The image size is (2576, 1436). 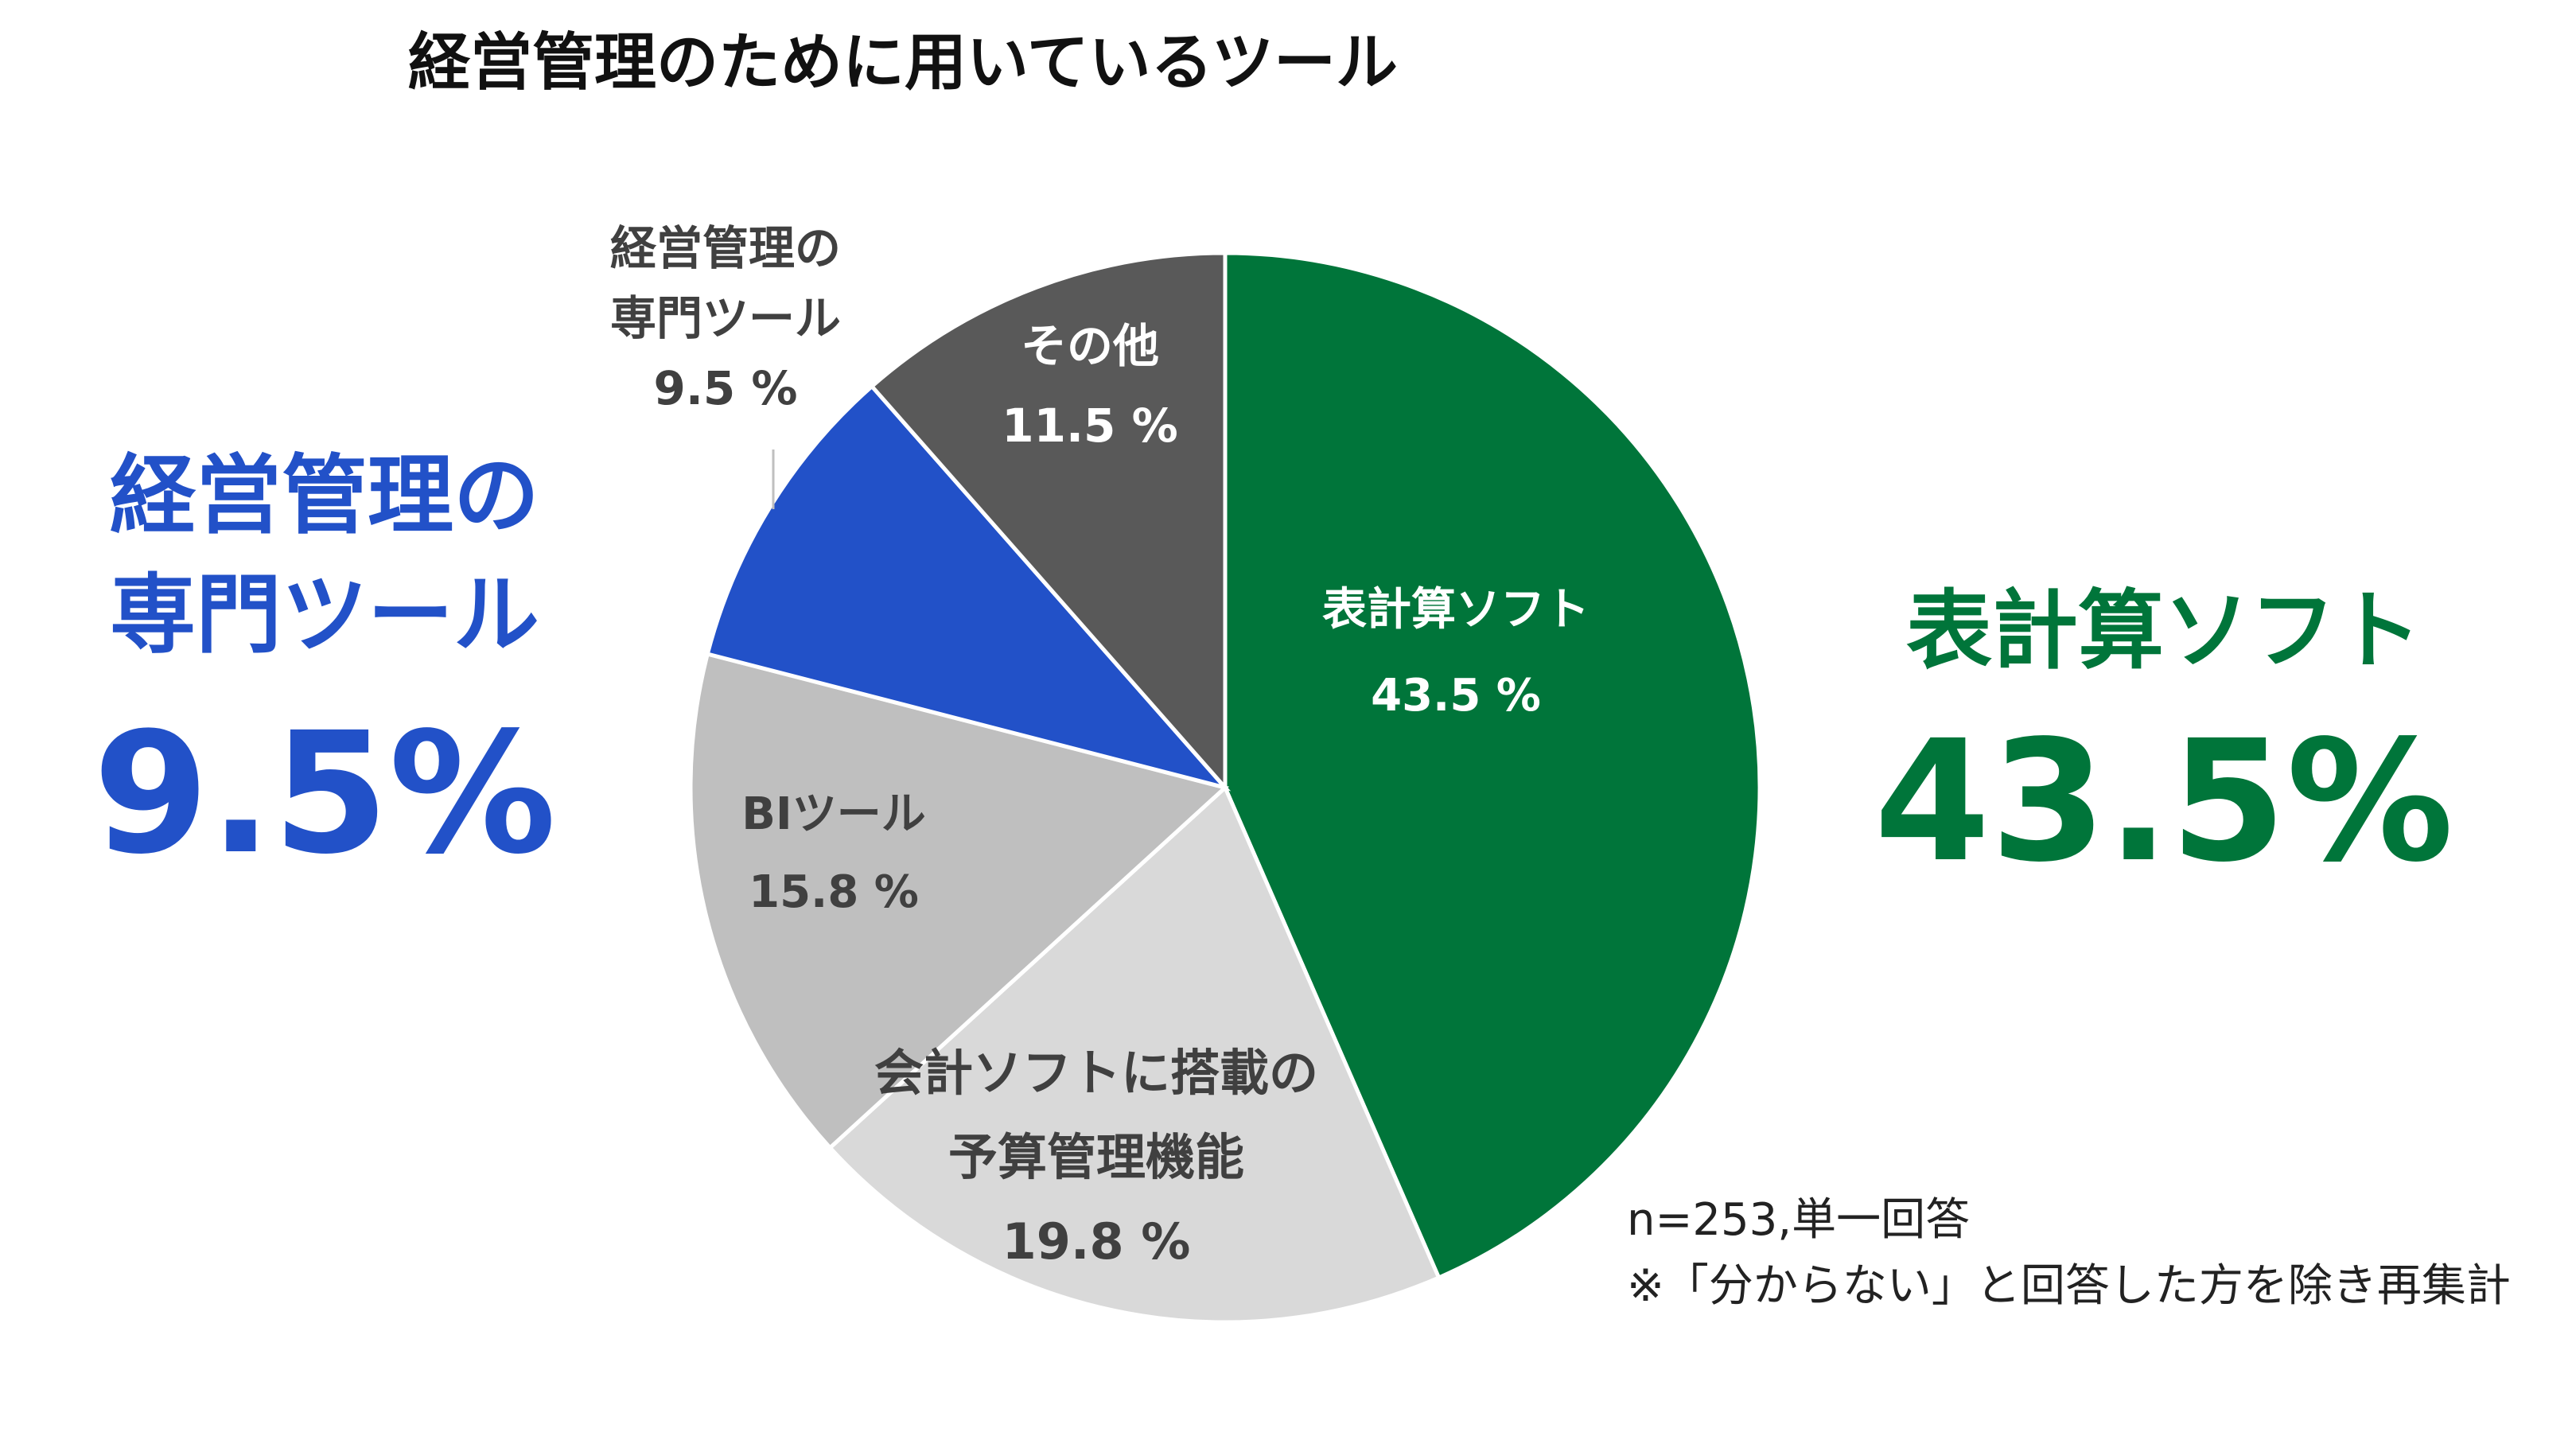 What do you see at coordinates (833, 814) in the screenshot?
I see `slice-label-bi: BIツール` at bounding box center [833, 814].